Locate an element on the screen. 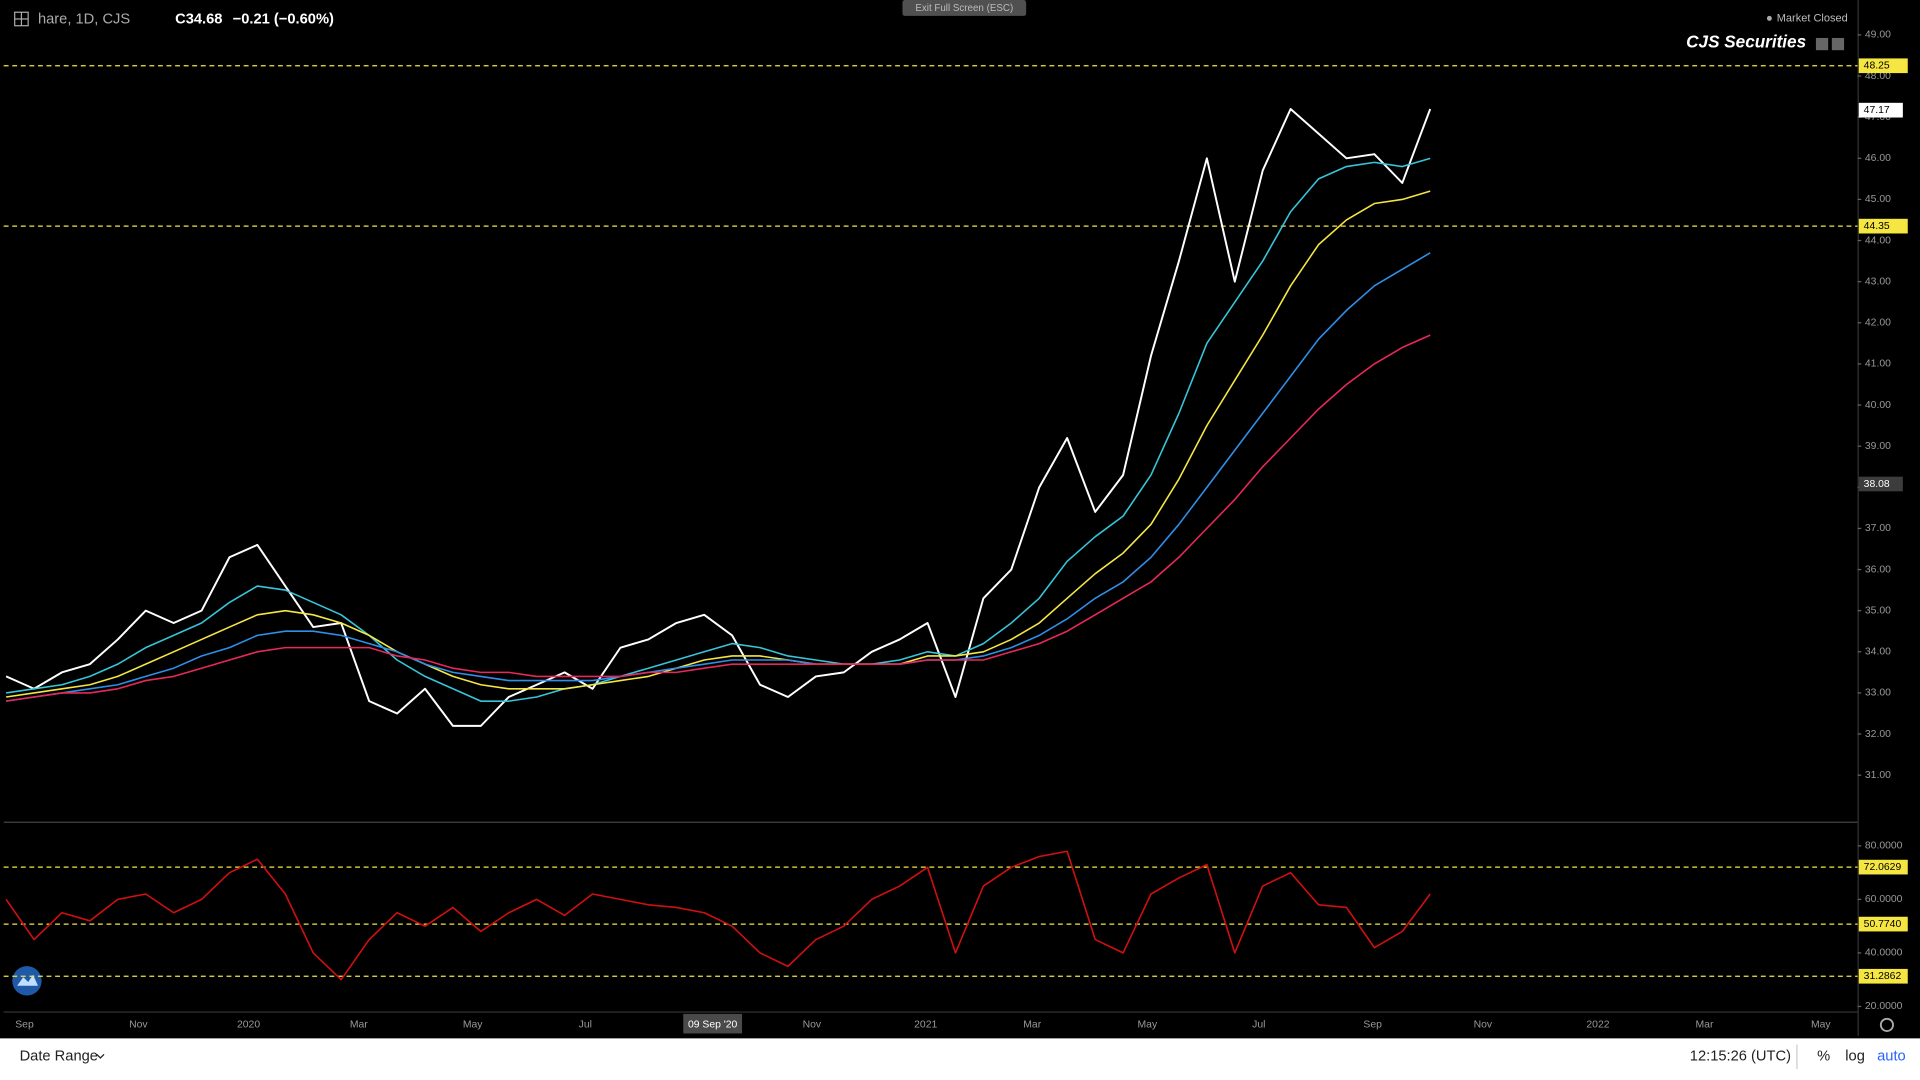 This screenshot has width=1920, height=1080. y-tick-label: 41.00 is located at coordinates (1878, 364).